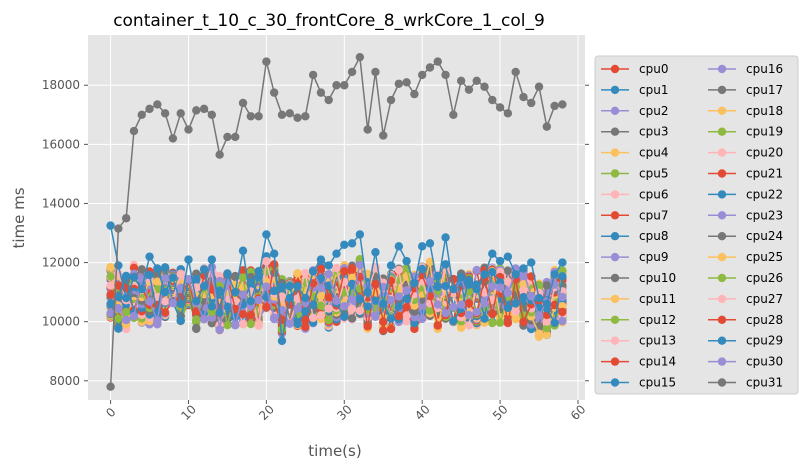 Image resolution: width=807 pixels, height=468 pixels. Describe the element at coordinates (653, 215) in the screenshot. I see `legend-label: cpu7` at that location.